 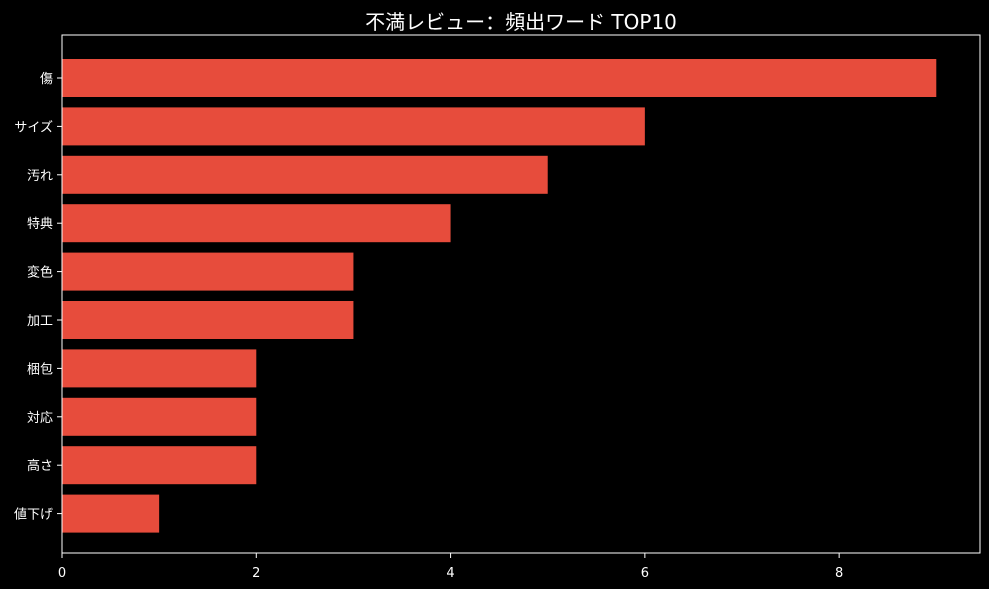 I want to click on x-tick-label: 6, so click(x=645, y=573).